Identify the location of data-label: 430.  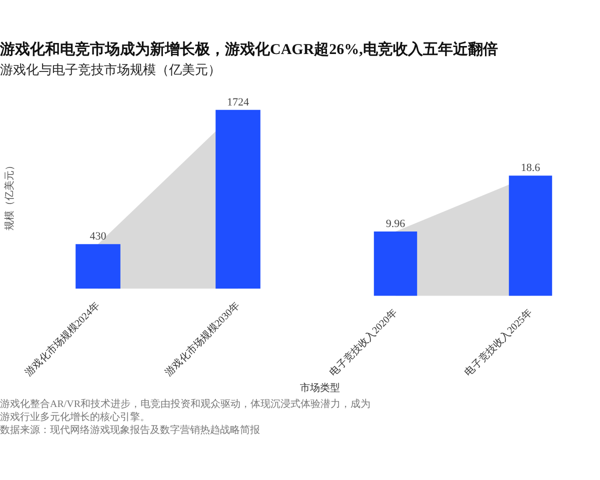
(98, 236).